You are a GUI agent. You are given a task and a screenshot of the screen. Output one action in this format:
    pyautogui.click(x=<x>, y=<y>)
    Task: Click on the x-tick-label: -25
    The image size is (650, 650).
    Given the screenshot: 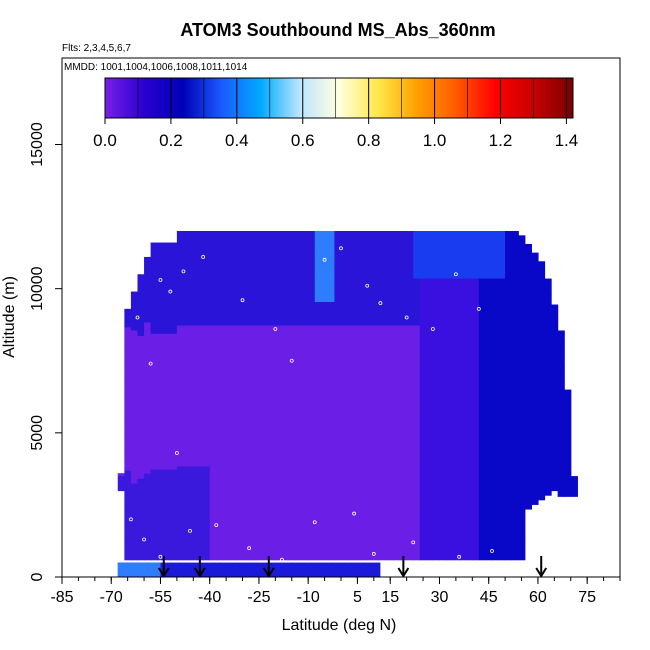 What is the action you would take?
    pyautogui.click(x=258, y=597)
    